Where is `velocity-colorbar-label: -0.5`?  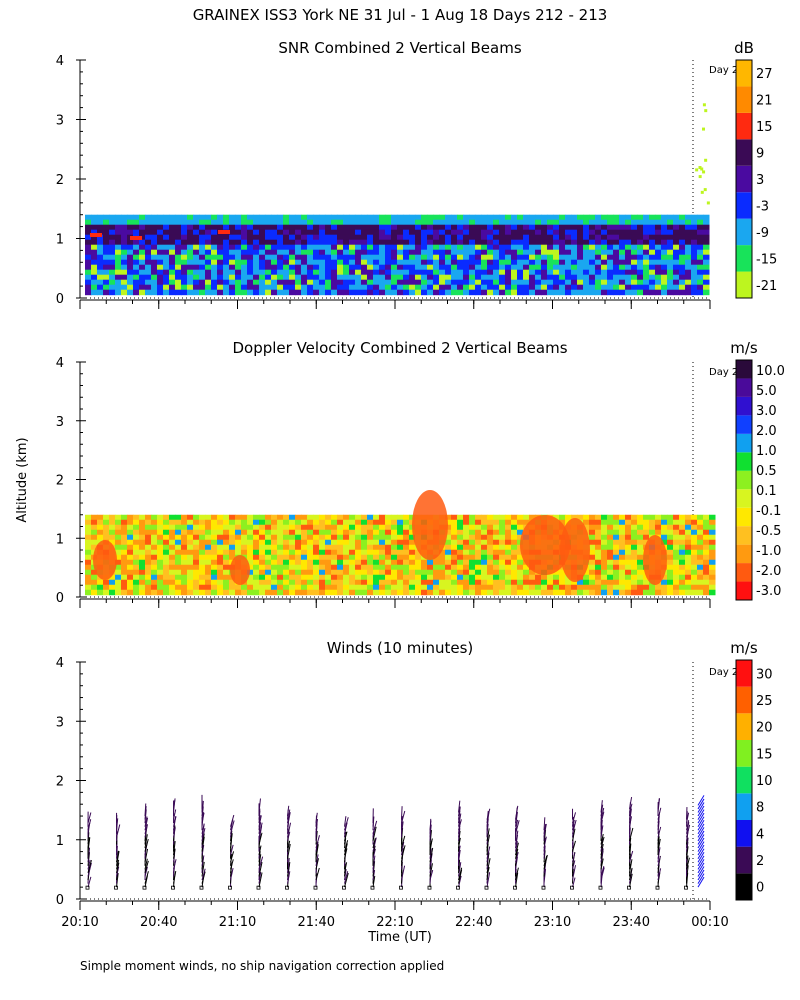 velocity-colorbar-label: -0.5 is located at coordinates (768, 531).